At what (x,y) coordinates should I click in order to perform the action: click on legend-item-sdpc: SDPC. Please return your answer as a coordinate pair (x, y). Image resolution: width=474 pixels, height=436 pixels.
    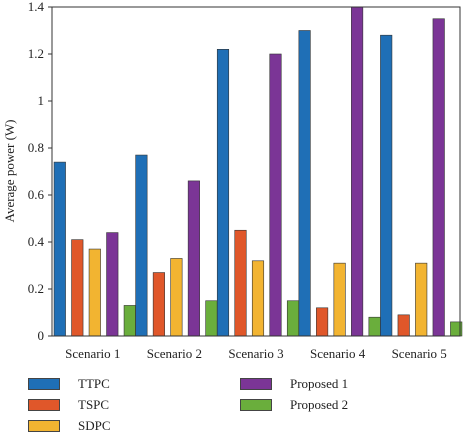
    Looking at the image, I should click on (69, 426).